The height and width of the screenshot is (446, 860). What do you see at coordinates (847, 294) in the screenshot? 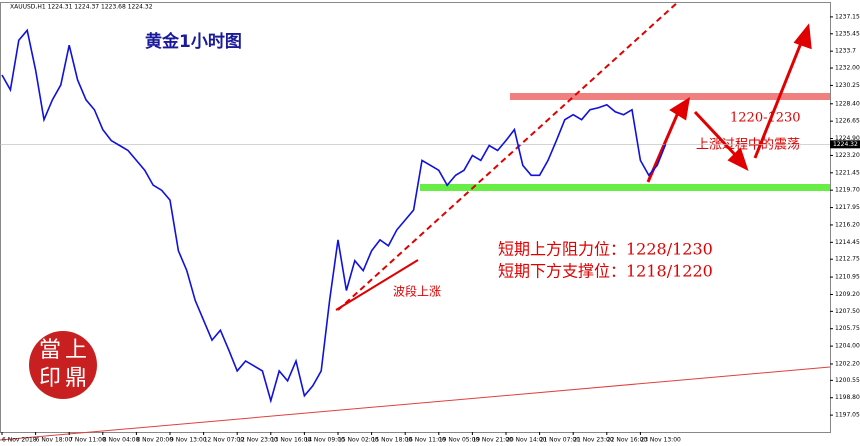
I see `y-tick-label: 1209.20` at bounding box center [847, 294].